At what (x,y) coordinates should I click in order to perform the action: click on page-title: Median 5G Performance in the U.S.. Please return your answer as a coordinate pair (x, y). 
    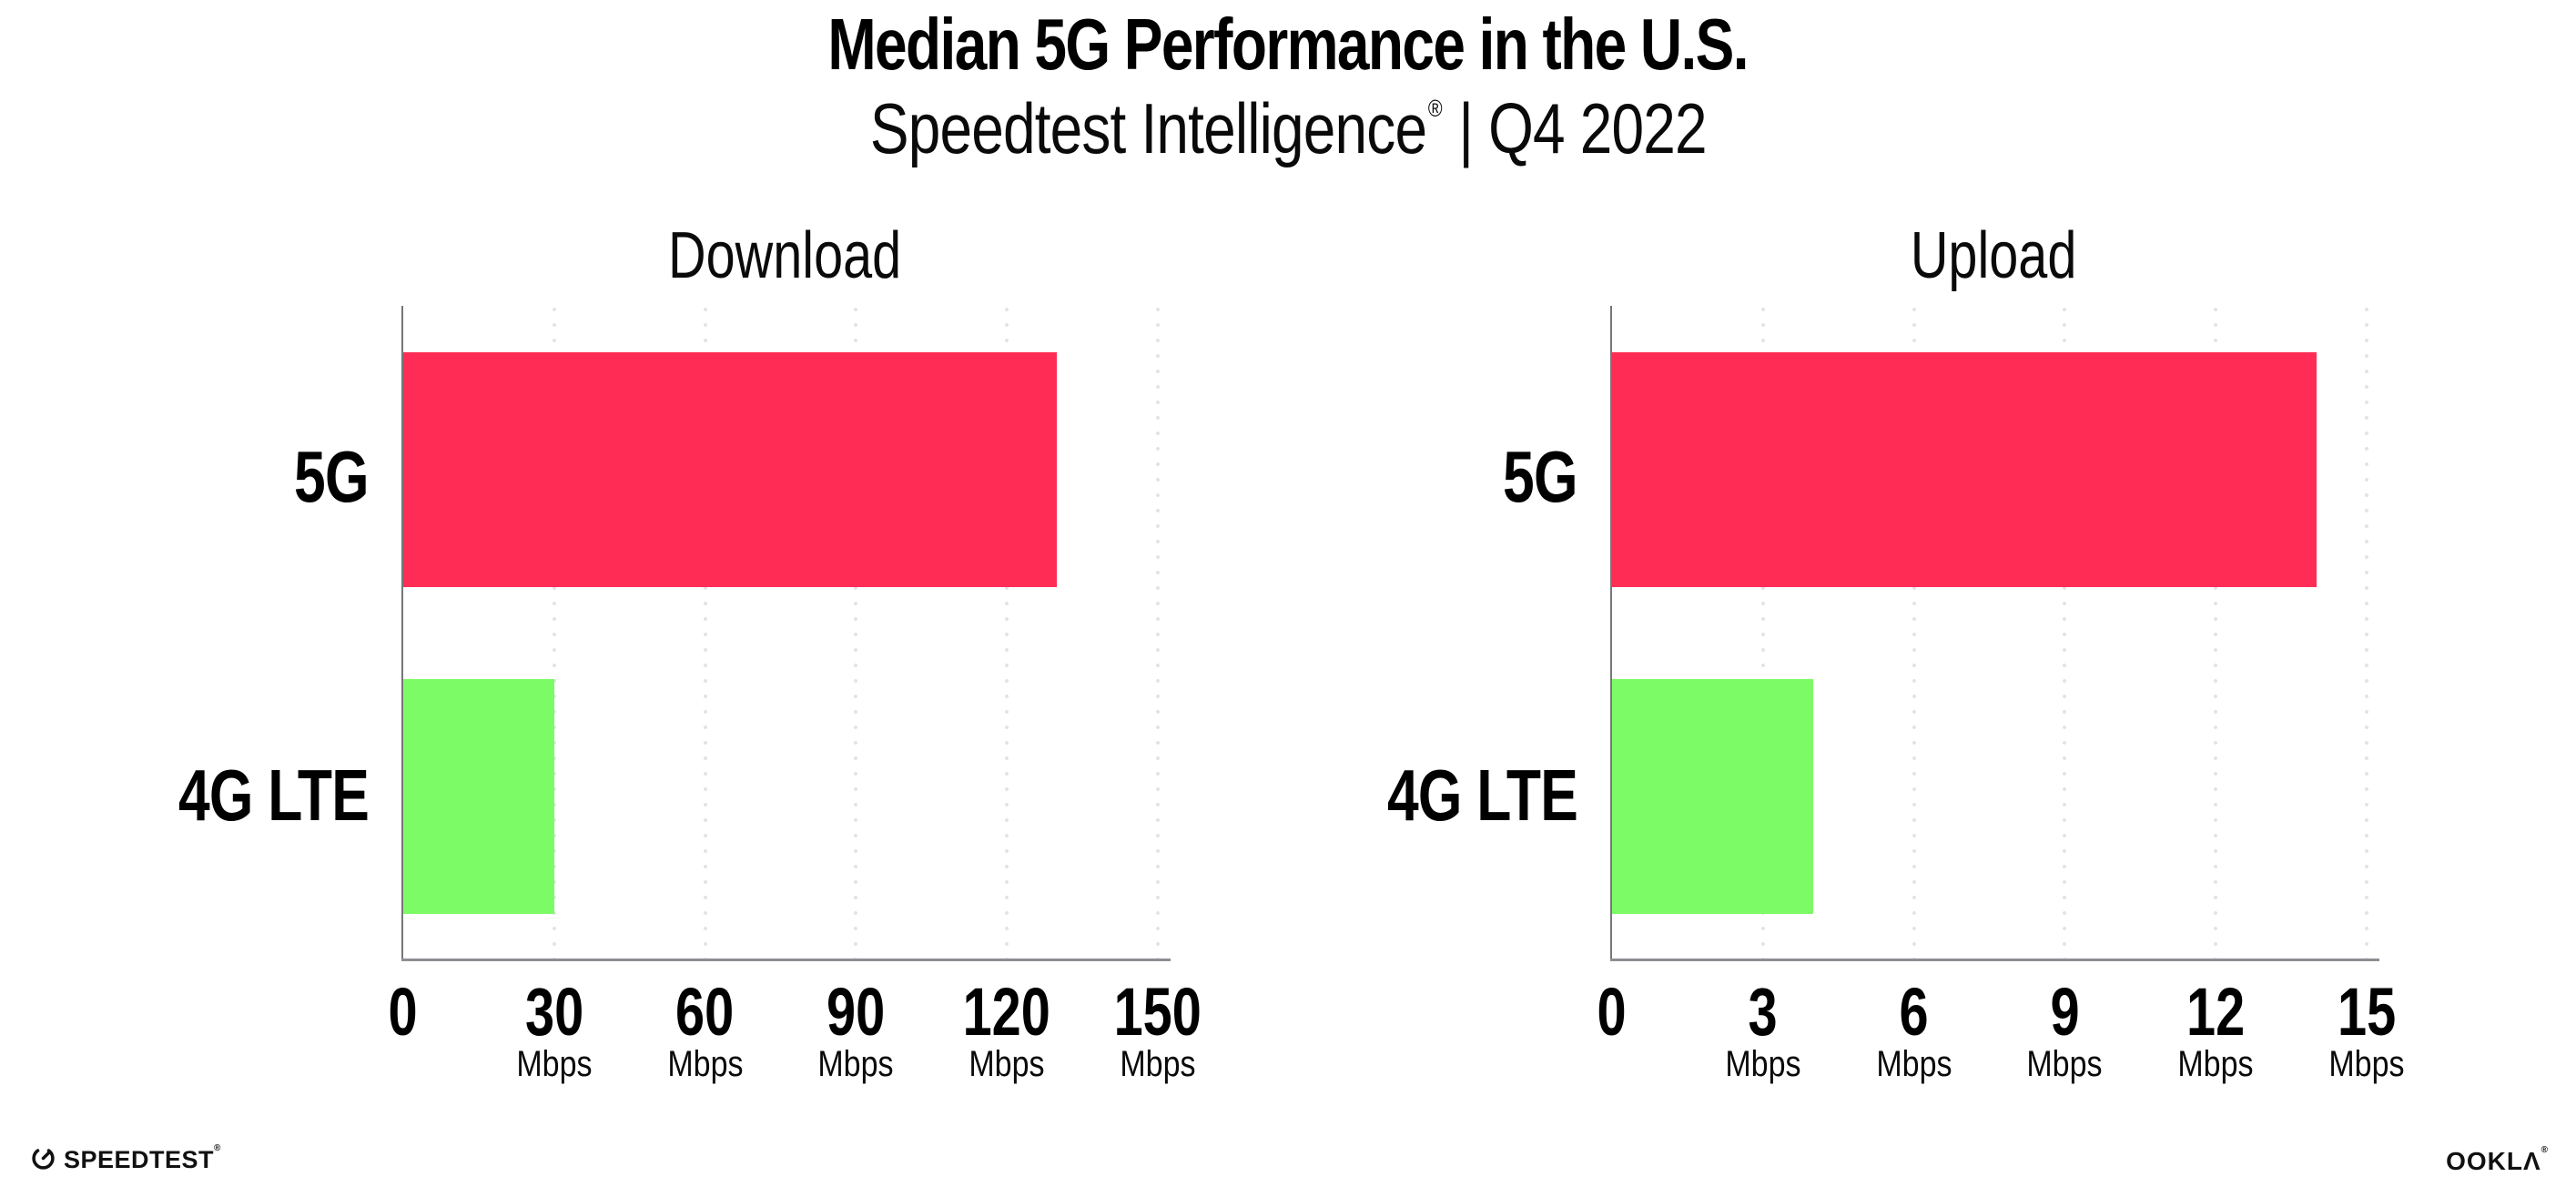
    Looking at the image, I should click on (1288, 45).